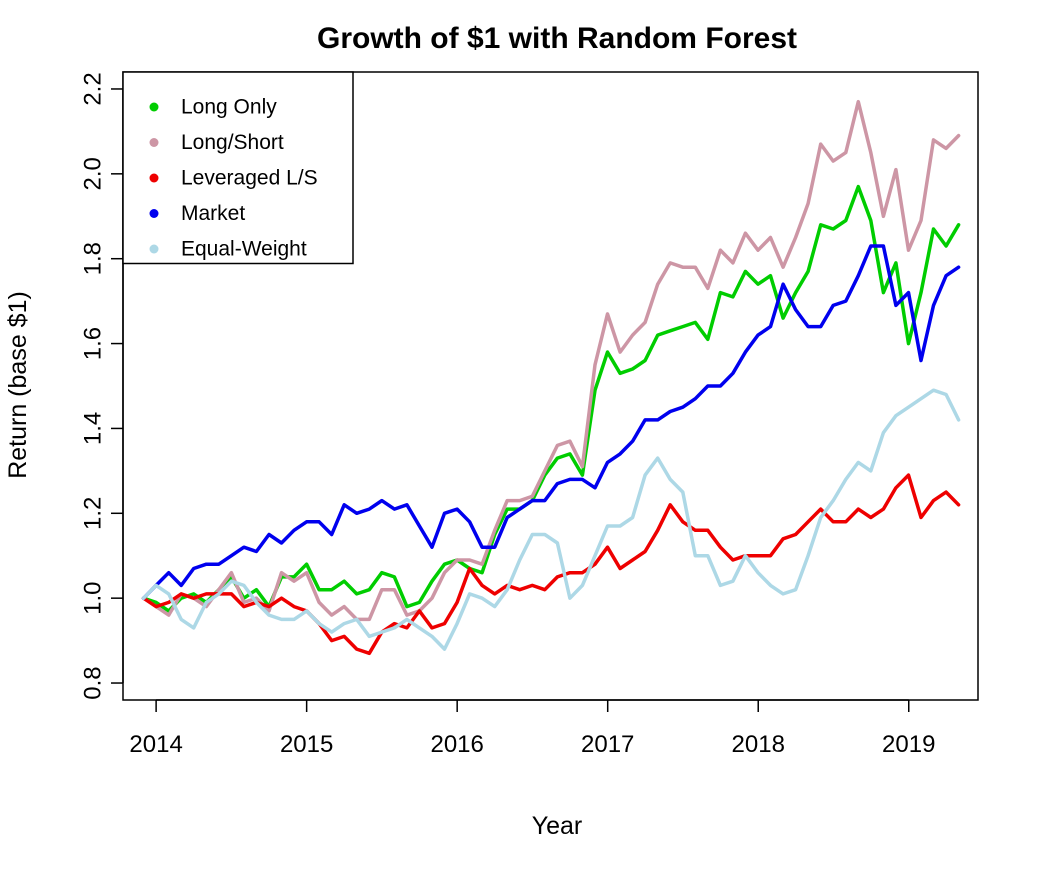 The width and height of the screenshot is (1048, 873). Describe the element at coordinates (213, 213) in the screenshot. I see `legend-label: Market` at that location.